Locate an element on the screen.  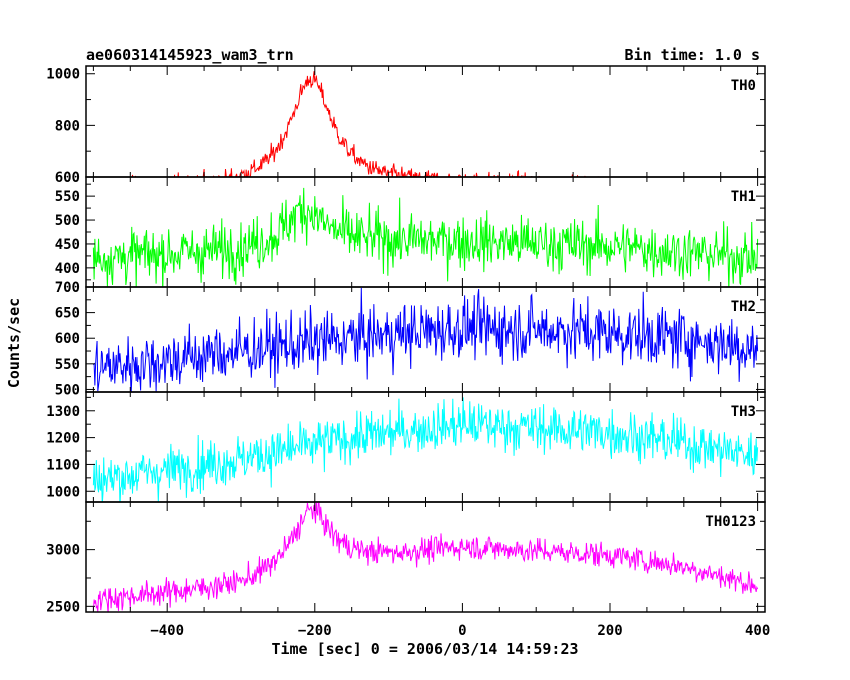
panel-th0-frame is located at coordinates (425, 121).